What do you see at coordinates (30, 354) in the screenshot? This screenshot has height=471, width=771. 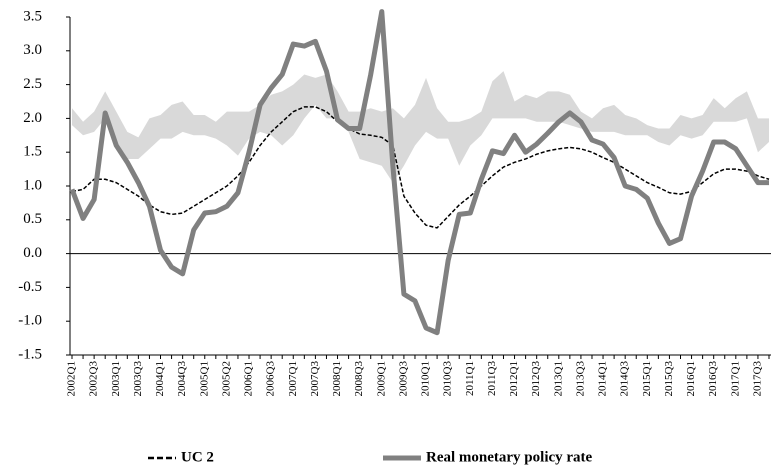 I see `y-tick-label: -1.5` at bounding box center [30, 354].